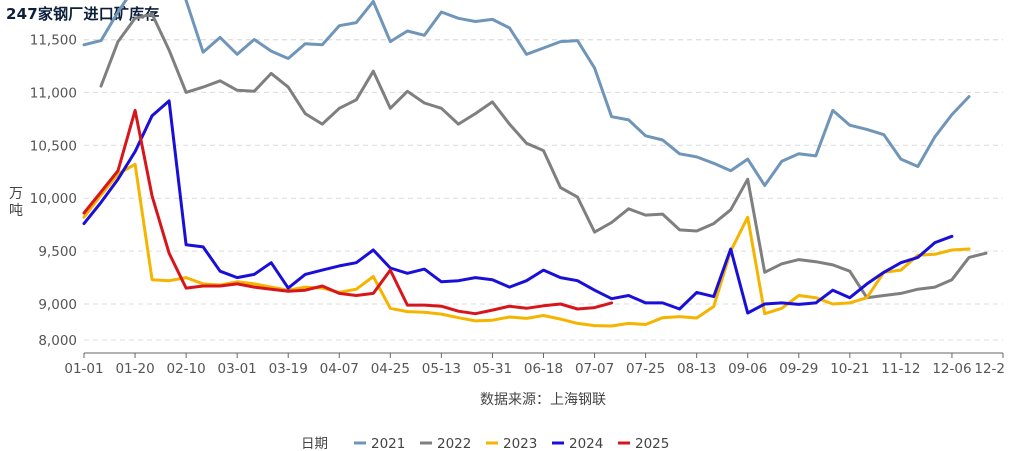 The image size is (1010, 451). Describe the element at coordinates (53, 199) in the screenshot. I see `y-tick-label: 10,000` at that location.